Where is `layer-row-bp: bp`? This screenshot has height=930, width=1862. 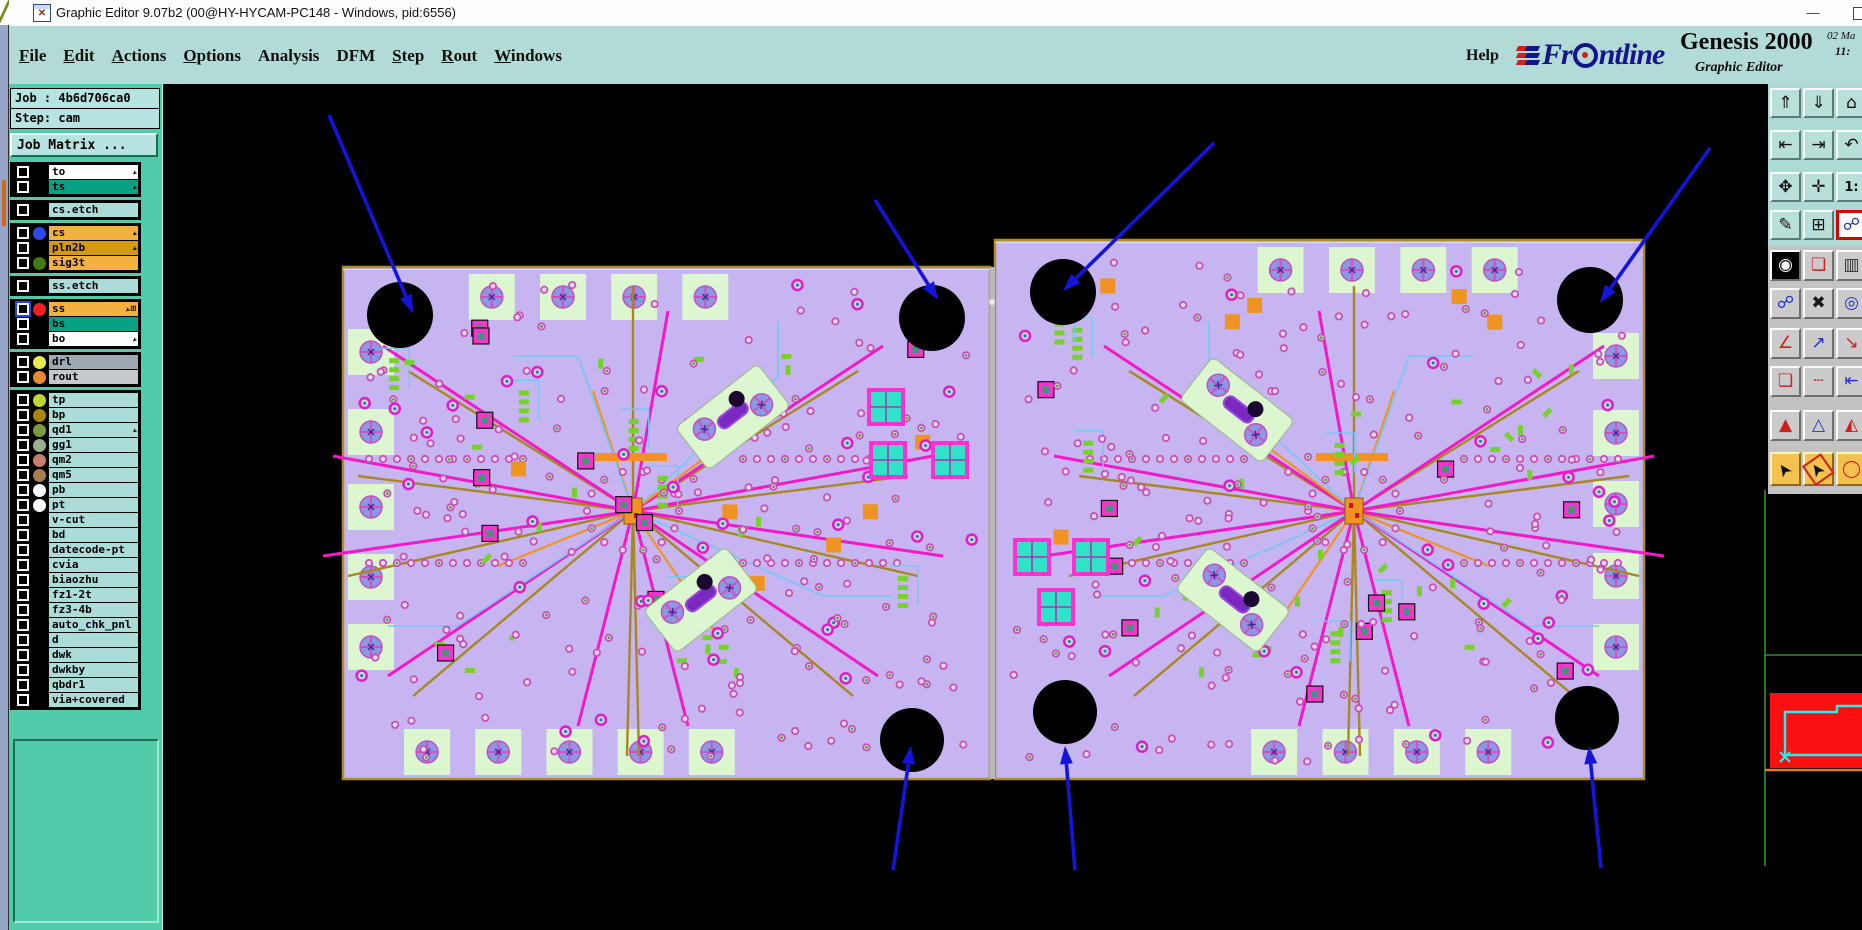
layer-row-bp: bp is located at coordinates (75, 415).